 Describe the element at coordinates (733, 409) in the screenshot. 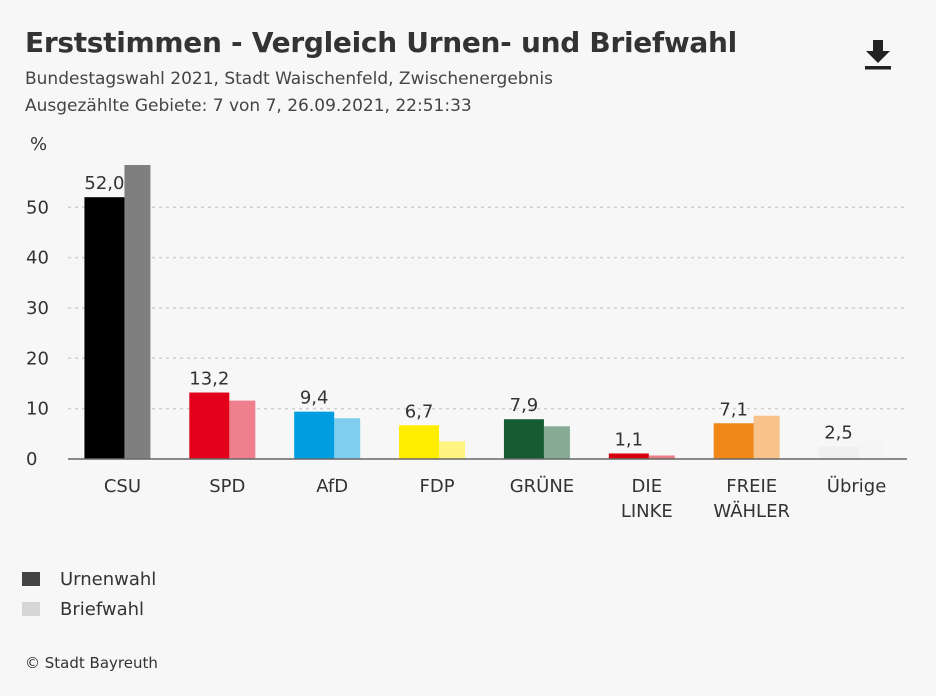

I see `data-label: 7,1` at that location.